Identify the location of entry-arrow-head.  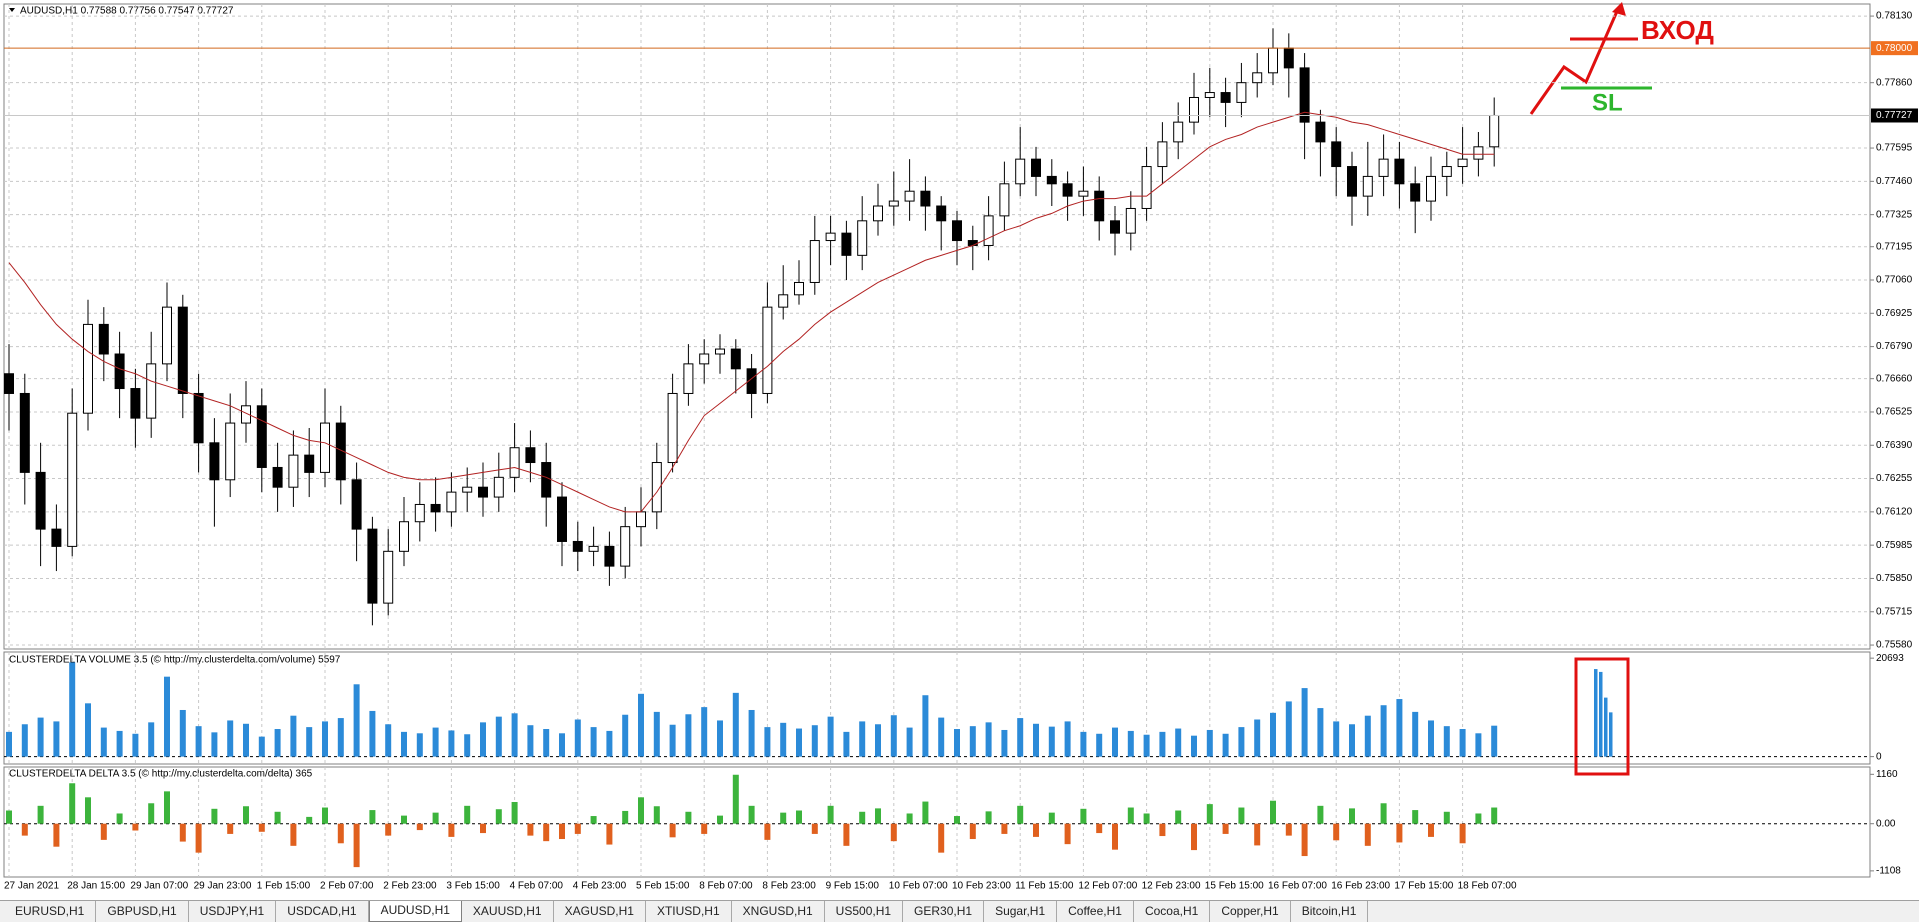
(1619, 9).